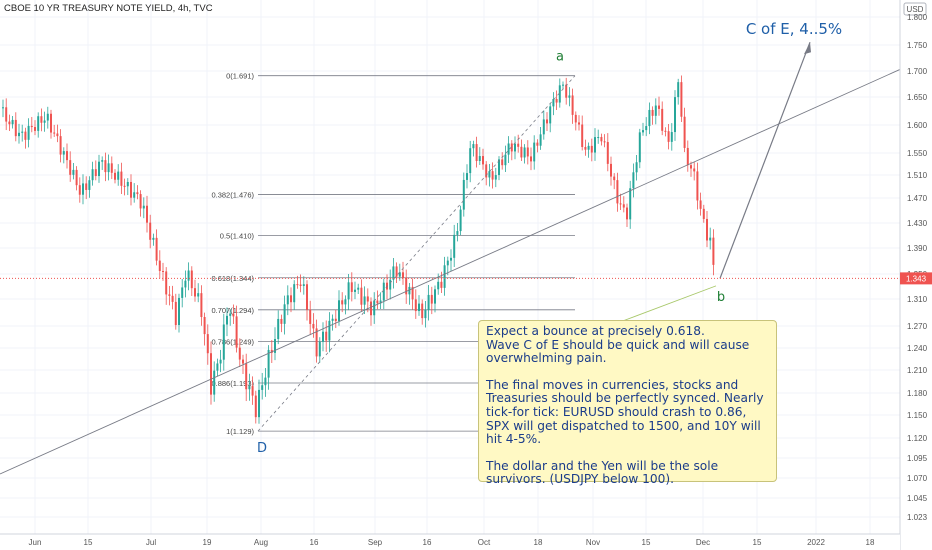 Image resolution: width=932 pixels, height=550 pixels. What do you see at coordinates (917, 198) in the screenshot?
I see `y-tick-label: 1.470` at bounding box center [917, 198].